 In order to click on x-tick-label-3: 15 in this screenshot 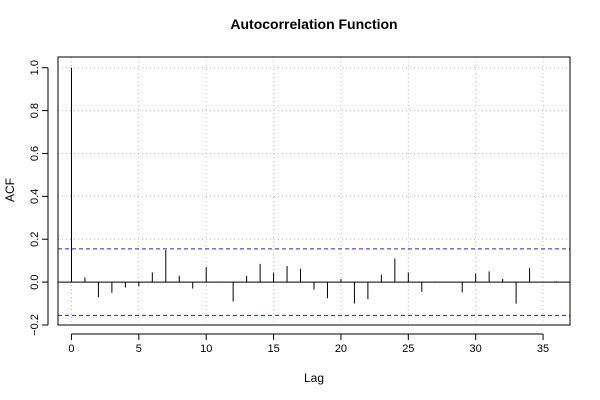, I will do `click(273, 349)`.